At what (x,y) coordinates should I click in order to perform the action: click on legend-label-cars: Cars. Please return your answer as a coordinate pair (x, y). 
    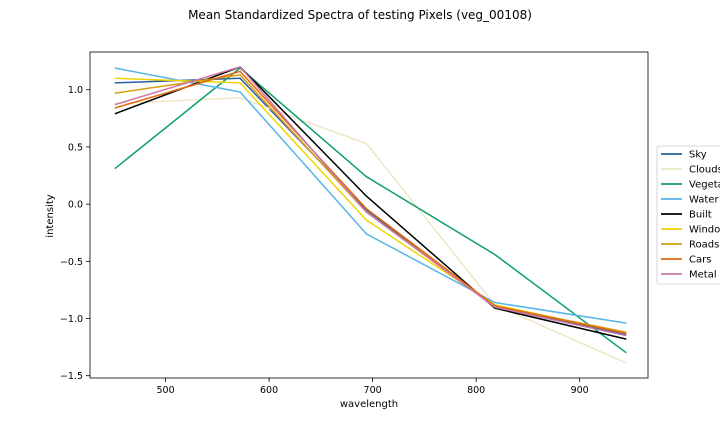
    Looking at the image, I should click on (700, 260).